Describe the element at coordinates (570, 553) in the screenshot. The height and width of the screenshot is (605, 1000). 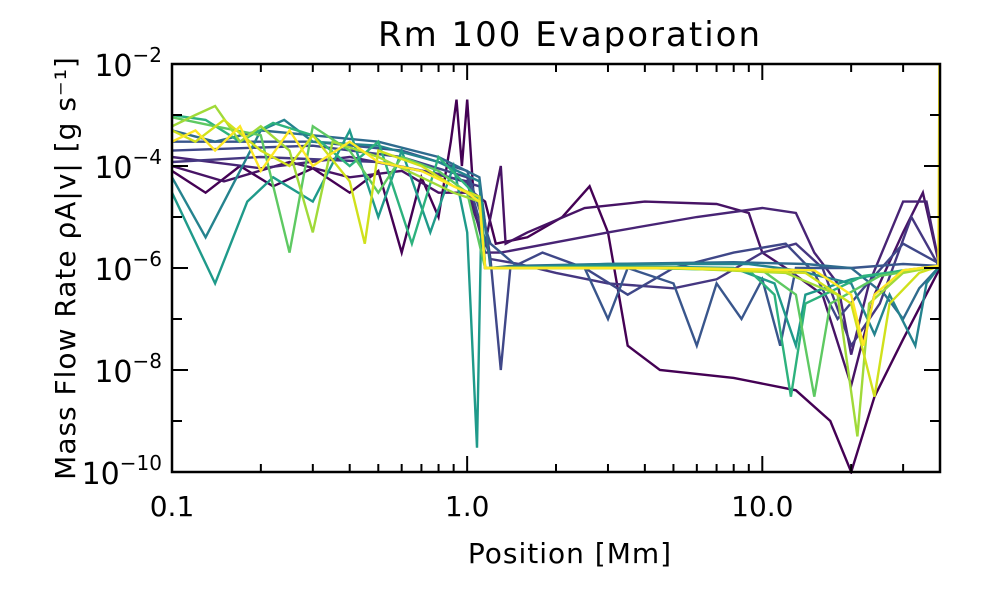
I see `x-axis-label: Position [Mm]` at that location.